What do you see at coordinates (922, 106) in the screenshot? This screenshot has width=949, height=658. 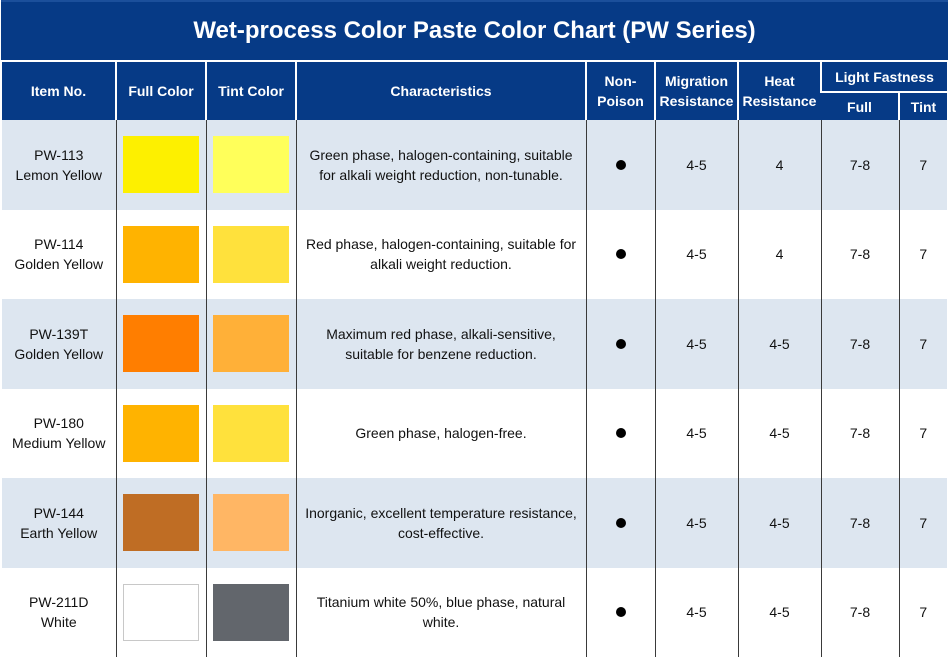 I see `header-lf-tint: Tint` at bounding box center [922, 106].